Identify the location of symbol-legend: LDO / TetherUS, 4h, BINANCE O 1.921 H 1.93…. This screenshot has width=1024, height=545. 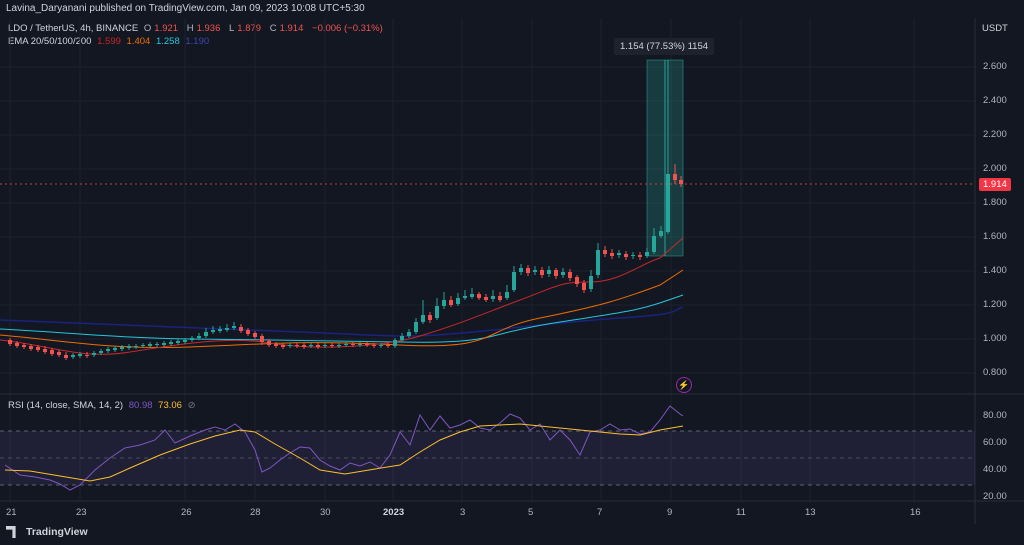
(197, 29).